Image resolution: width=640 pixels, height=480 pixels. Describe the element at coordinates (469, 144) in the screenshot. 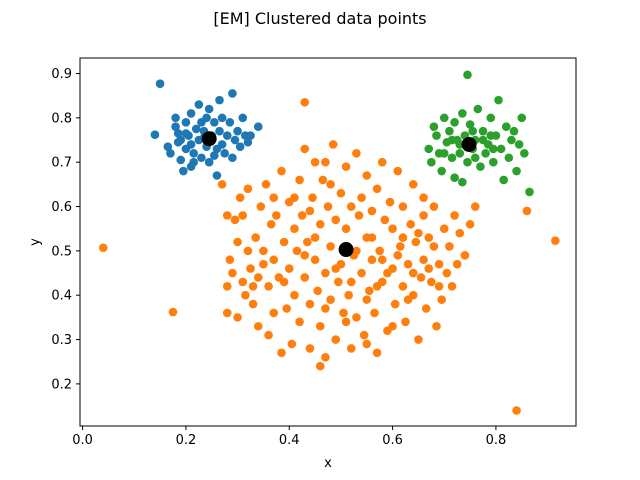

I see `cluster-center-point` at that location.